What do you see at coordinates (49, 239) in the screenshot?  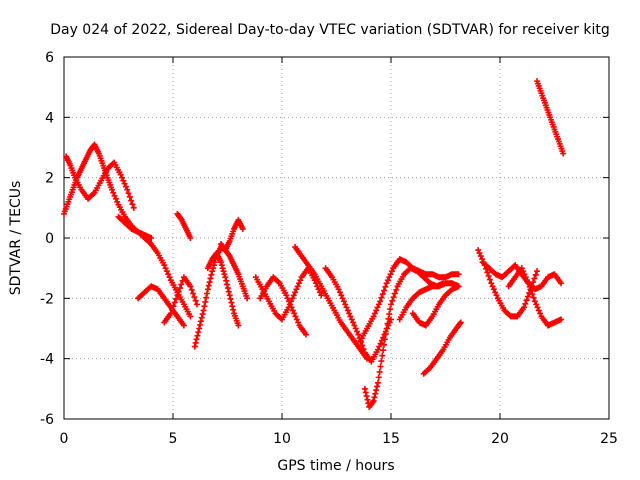 I see `y-tick-label: 0` at bounding box center [49, 239].